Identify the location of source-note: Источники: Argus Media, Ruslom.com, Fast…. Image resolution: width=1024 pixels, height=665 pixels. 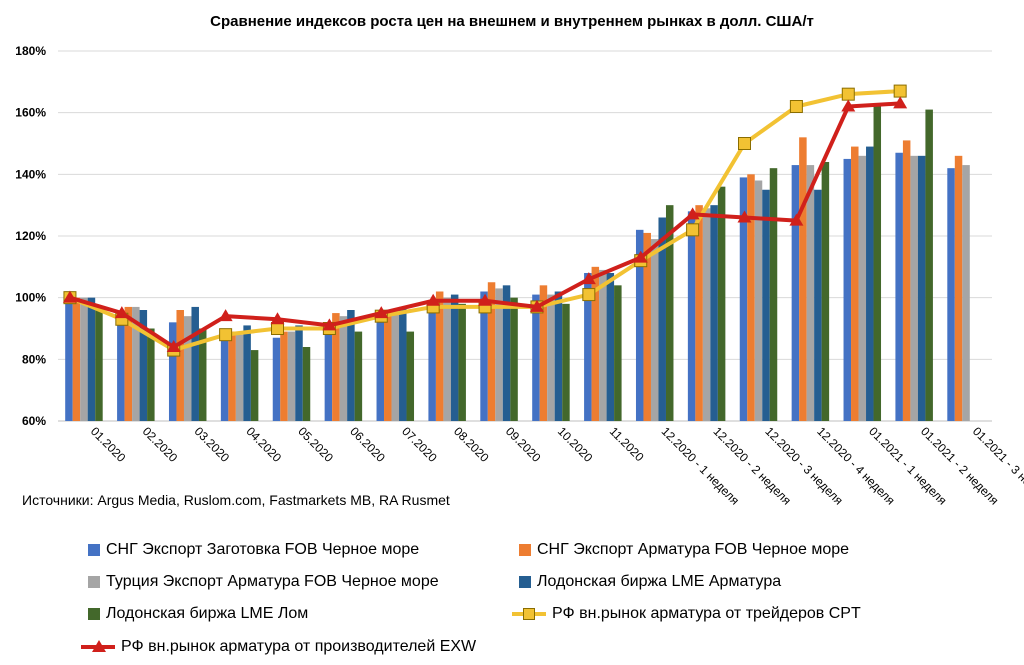
(236, 500).